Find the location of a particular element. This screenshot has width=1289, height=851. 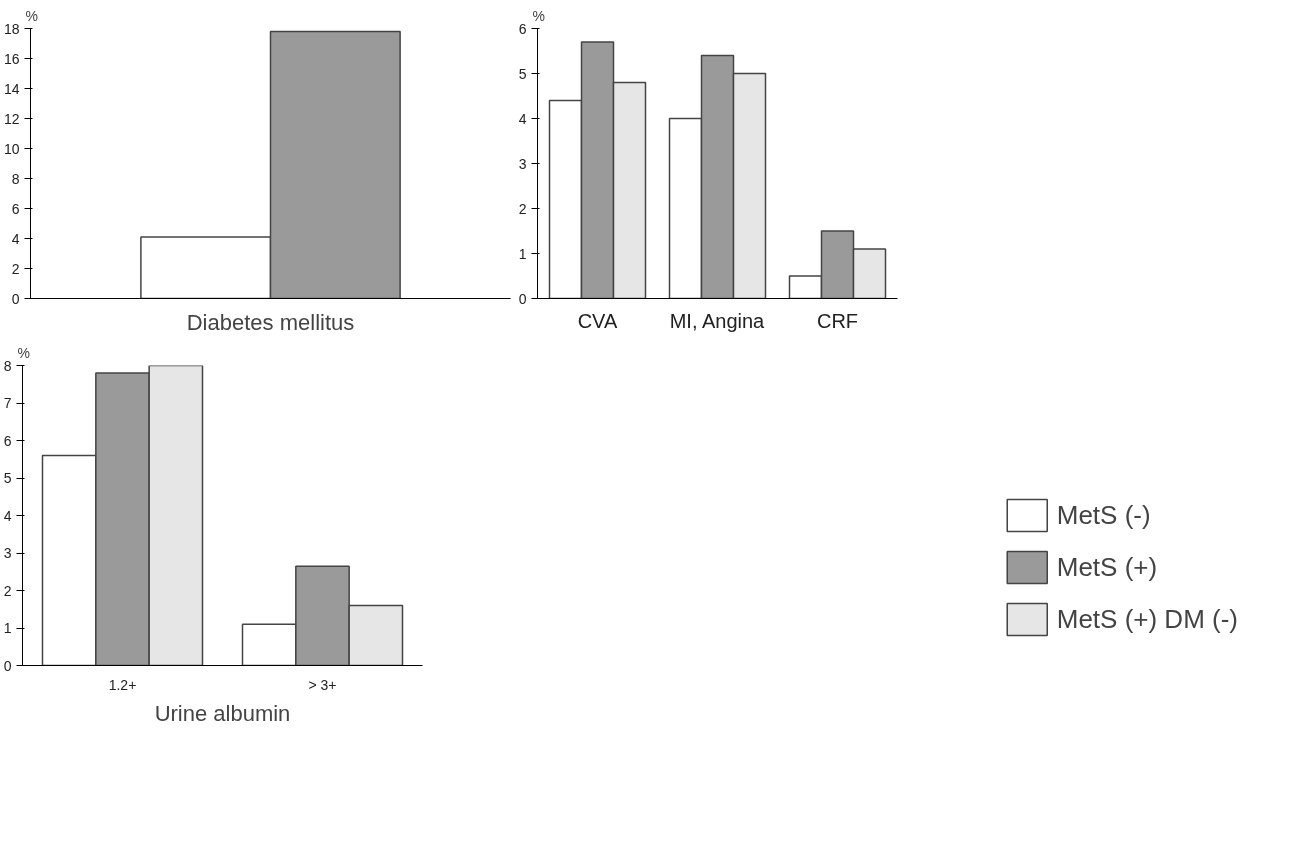

legend-label: MetS (+) DM (-) is located at coordinates (1147, 619).